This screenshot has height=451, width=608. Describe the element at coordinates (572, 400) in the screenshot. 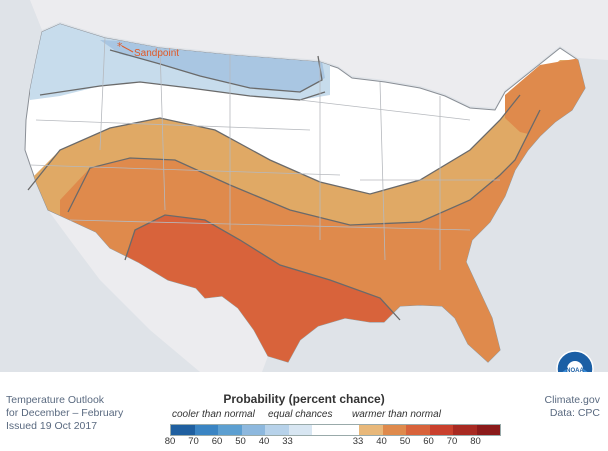

I see `credit-source: Climate.gov` at that location.